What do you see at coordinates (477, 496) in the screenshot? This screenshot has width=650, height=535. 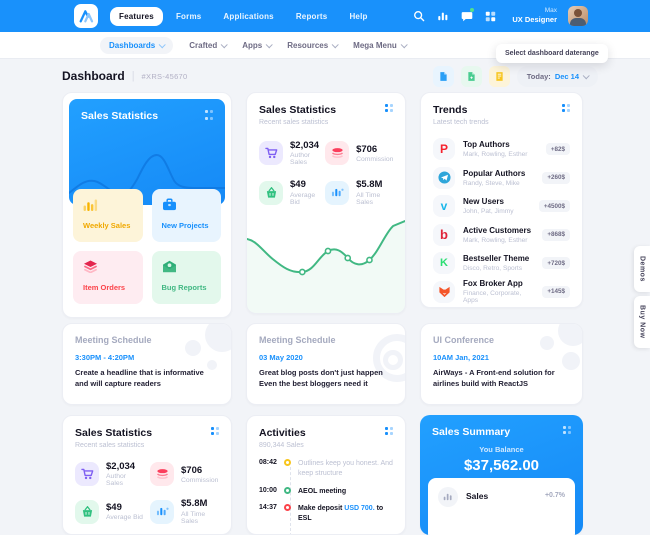 I see `summary-row-label: Sales` at bounding box center [477, 496].